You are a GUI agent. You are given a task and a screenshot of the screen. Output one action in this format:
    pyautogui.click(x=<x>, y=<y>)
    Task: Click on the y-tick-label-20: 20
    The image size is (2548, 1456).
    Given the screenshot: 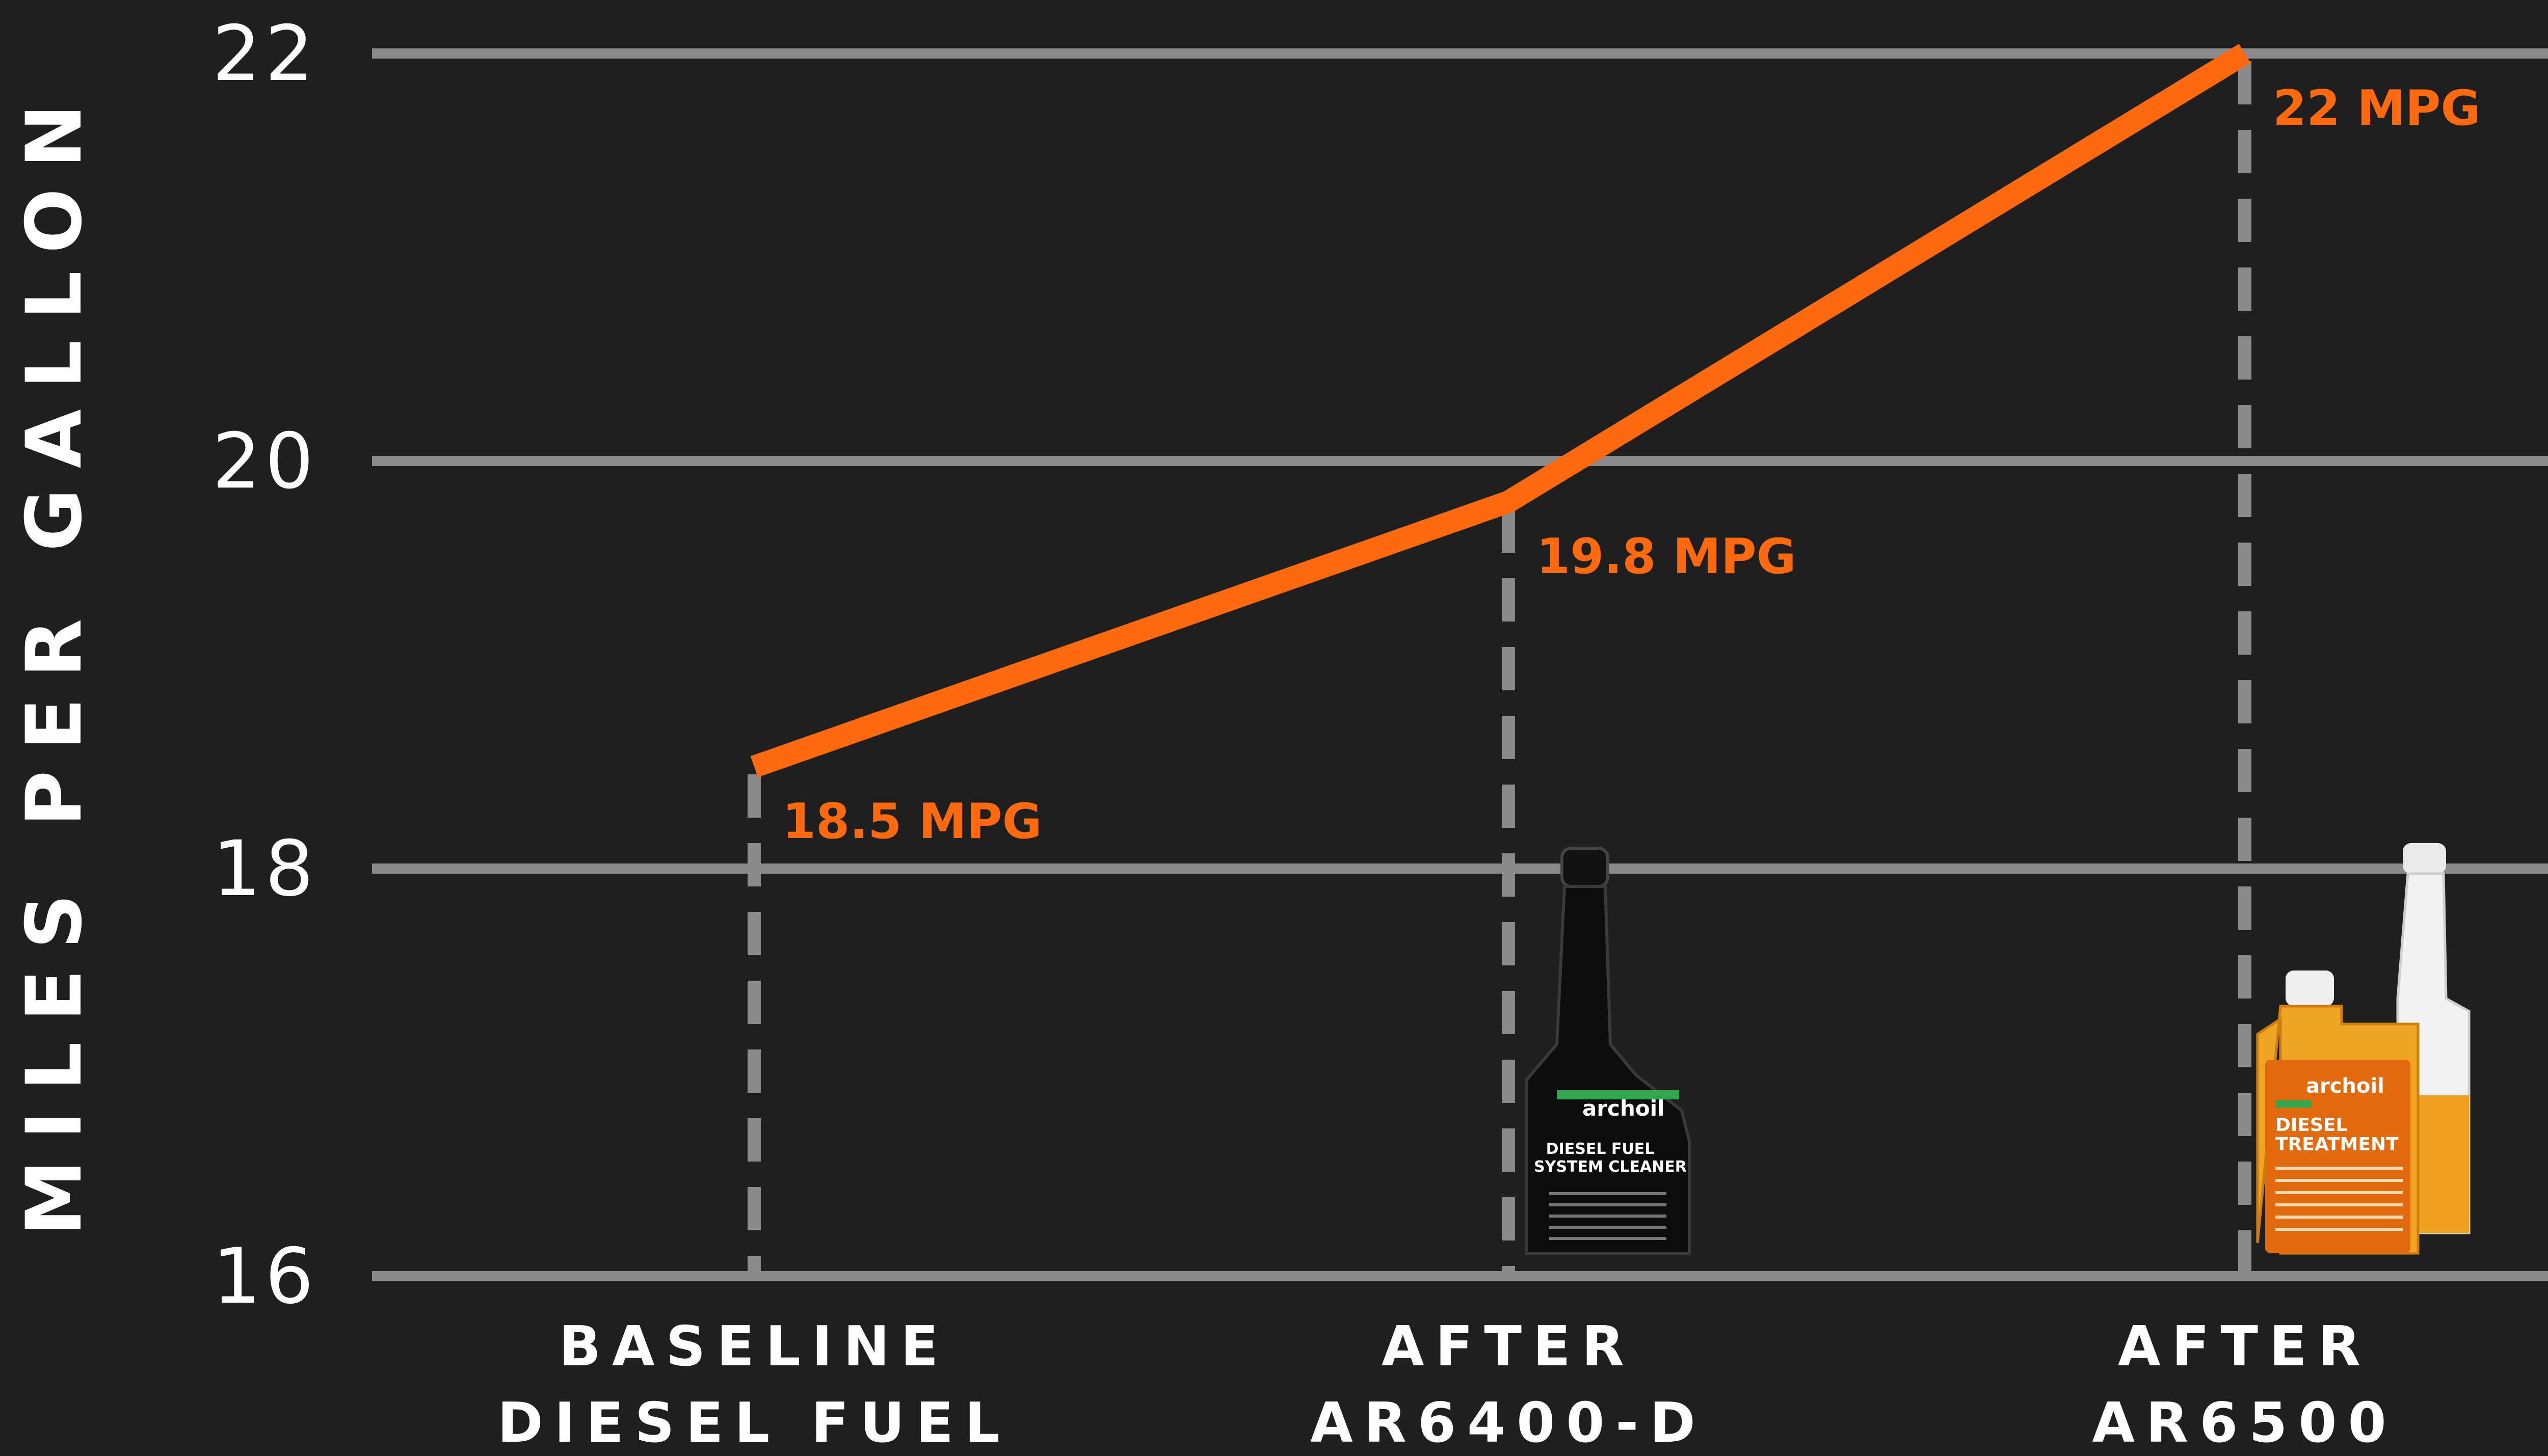 What is the action you would take?
    pyautogui.click(x=265, y=461)
    